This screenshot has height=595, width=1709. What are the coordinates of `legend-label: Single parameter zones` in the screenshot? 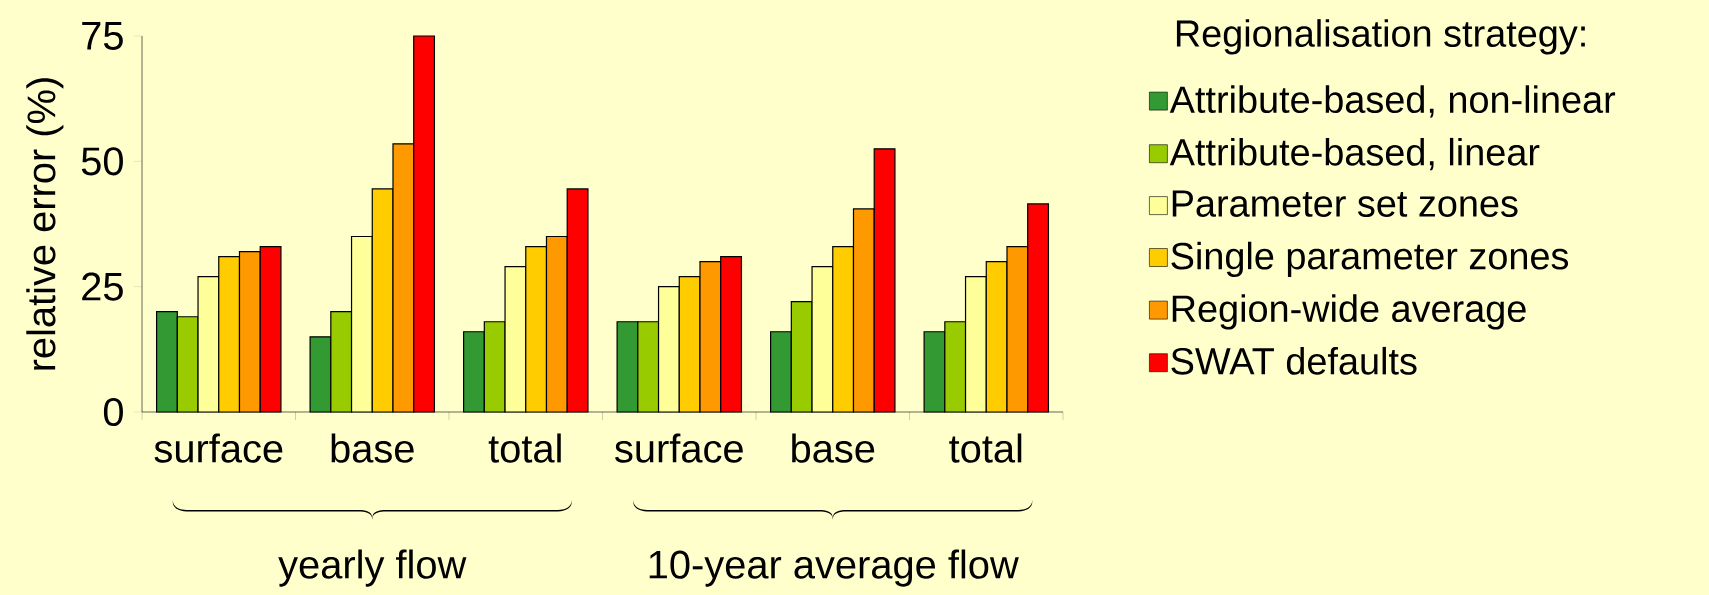 It's located at (1370, 259).